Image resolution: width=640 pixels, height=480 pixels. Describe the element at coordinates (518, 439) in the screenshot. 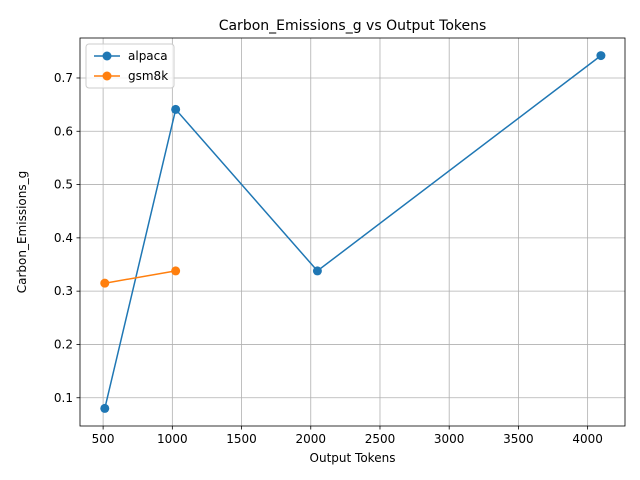

I see `x-tick-label: 3500` at that location.